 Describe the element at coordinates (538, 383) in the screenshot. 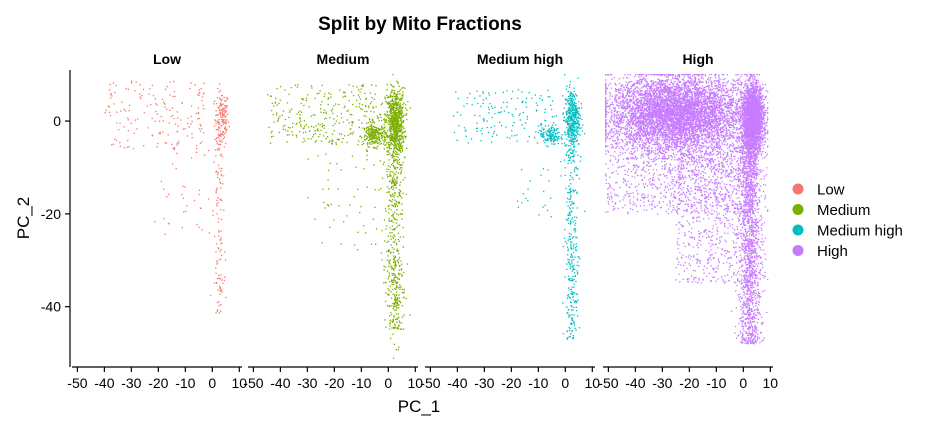

I see `x-tick-label: -10` at that location.